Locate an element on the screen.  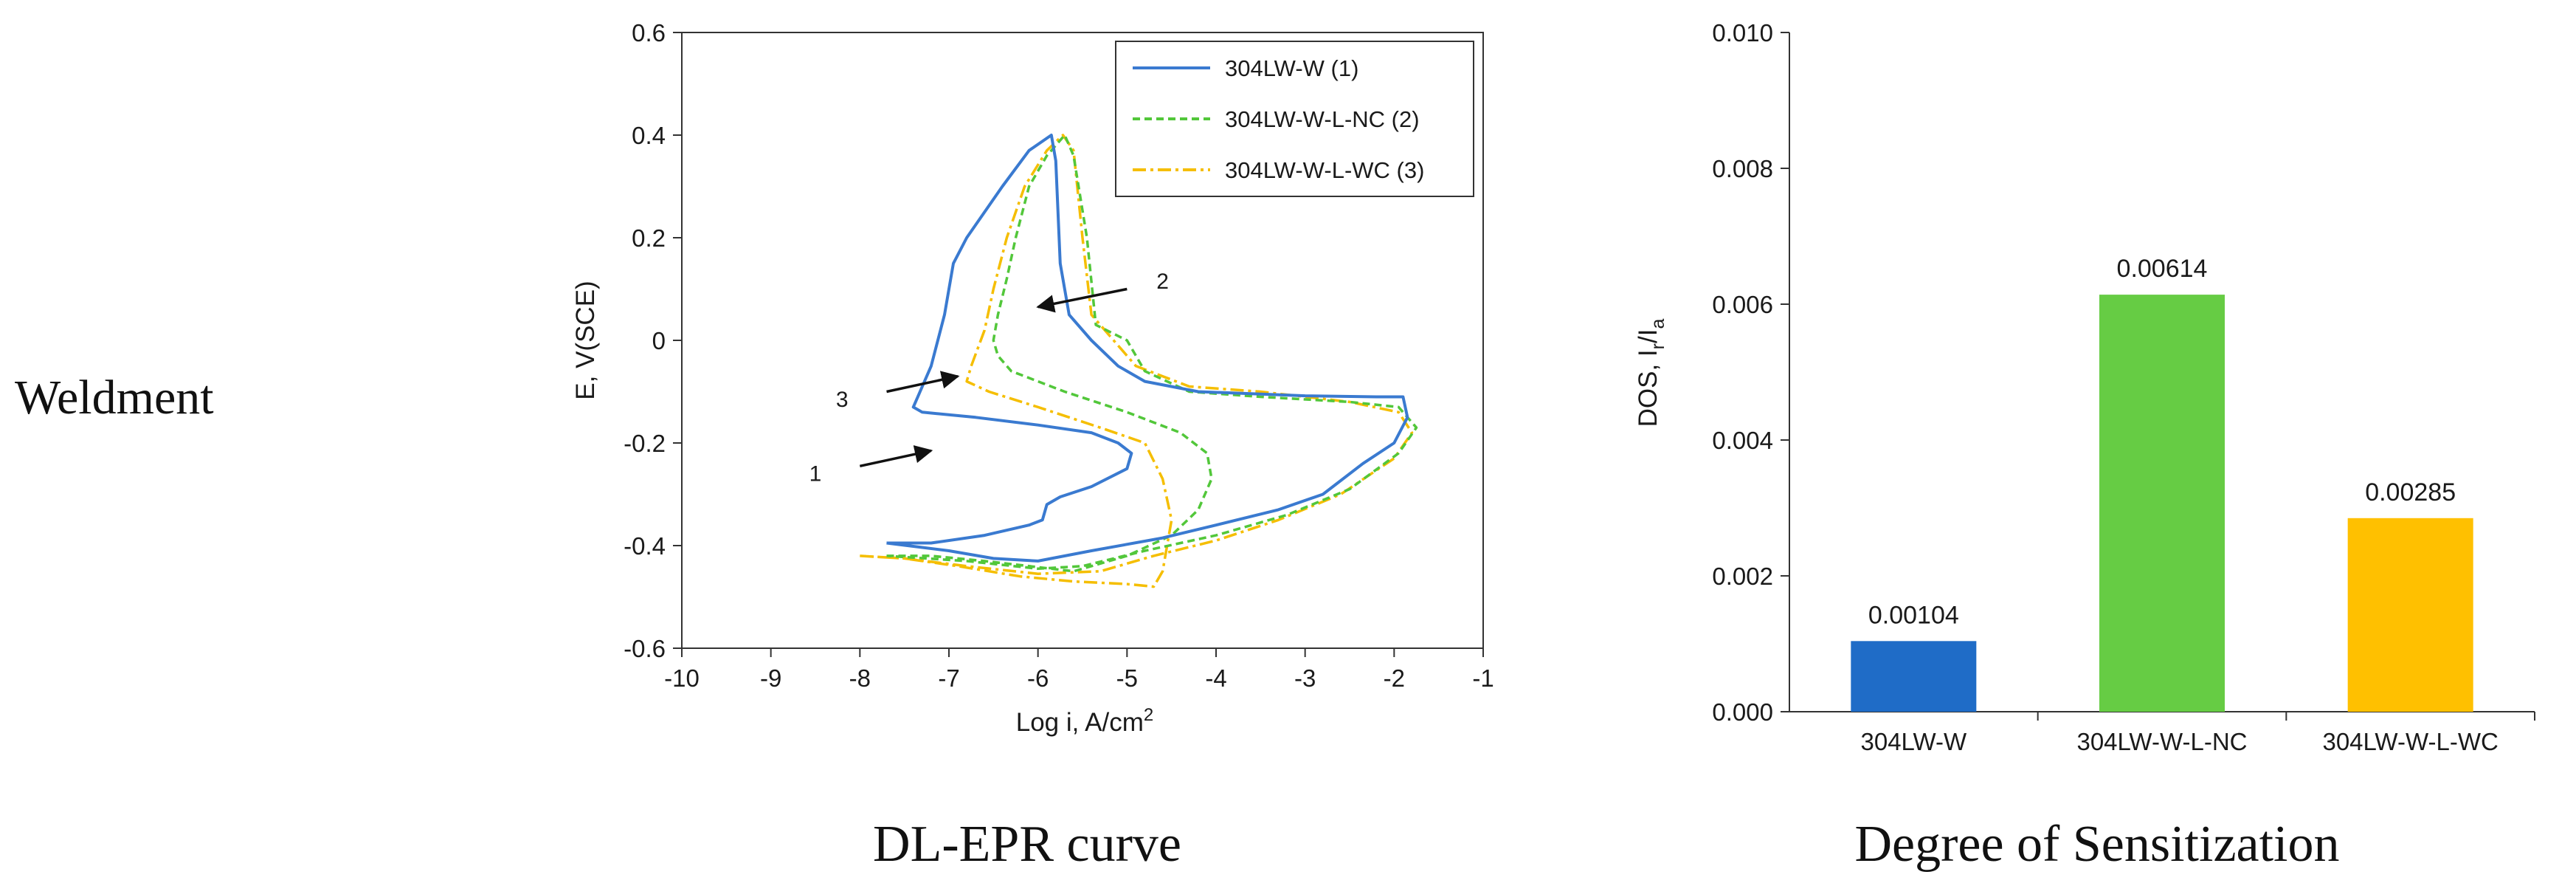
dos-y-tick-label: 0.004 is located at coordinates (1742, 440).